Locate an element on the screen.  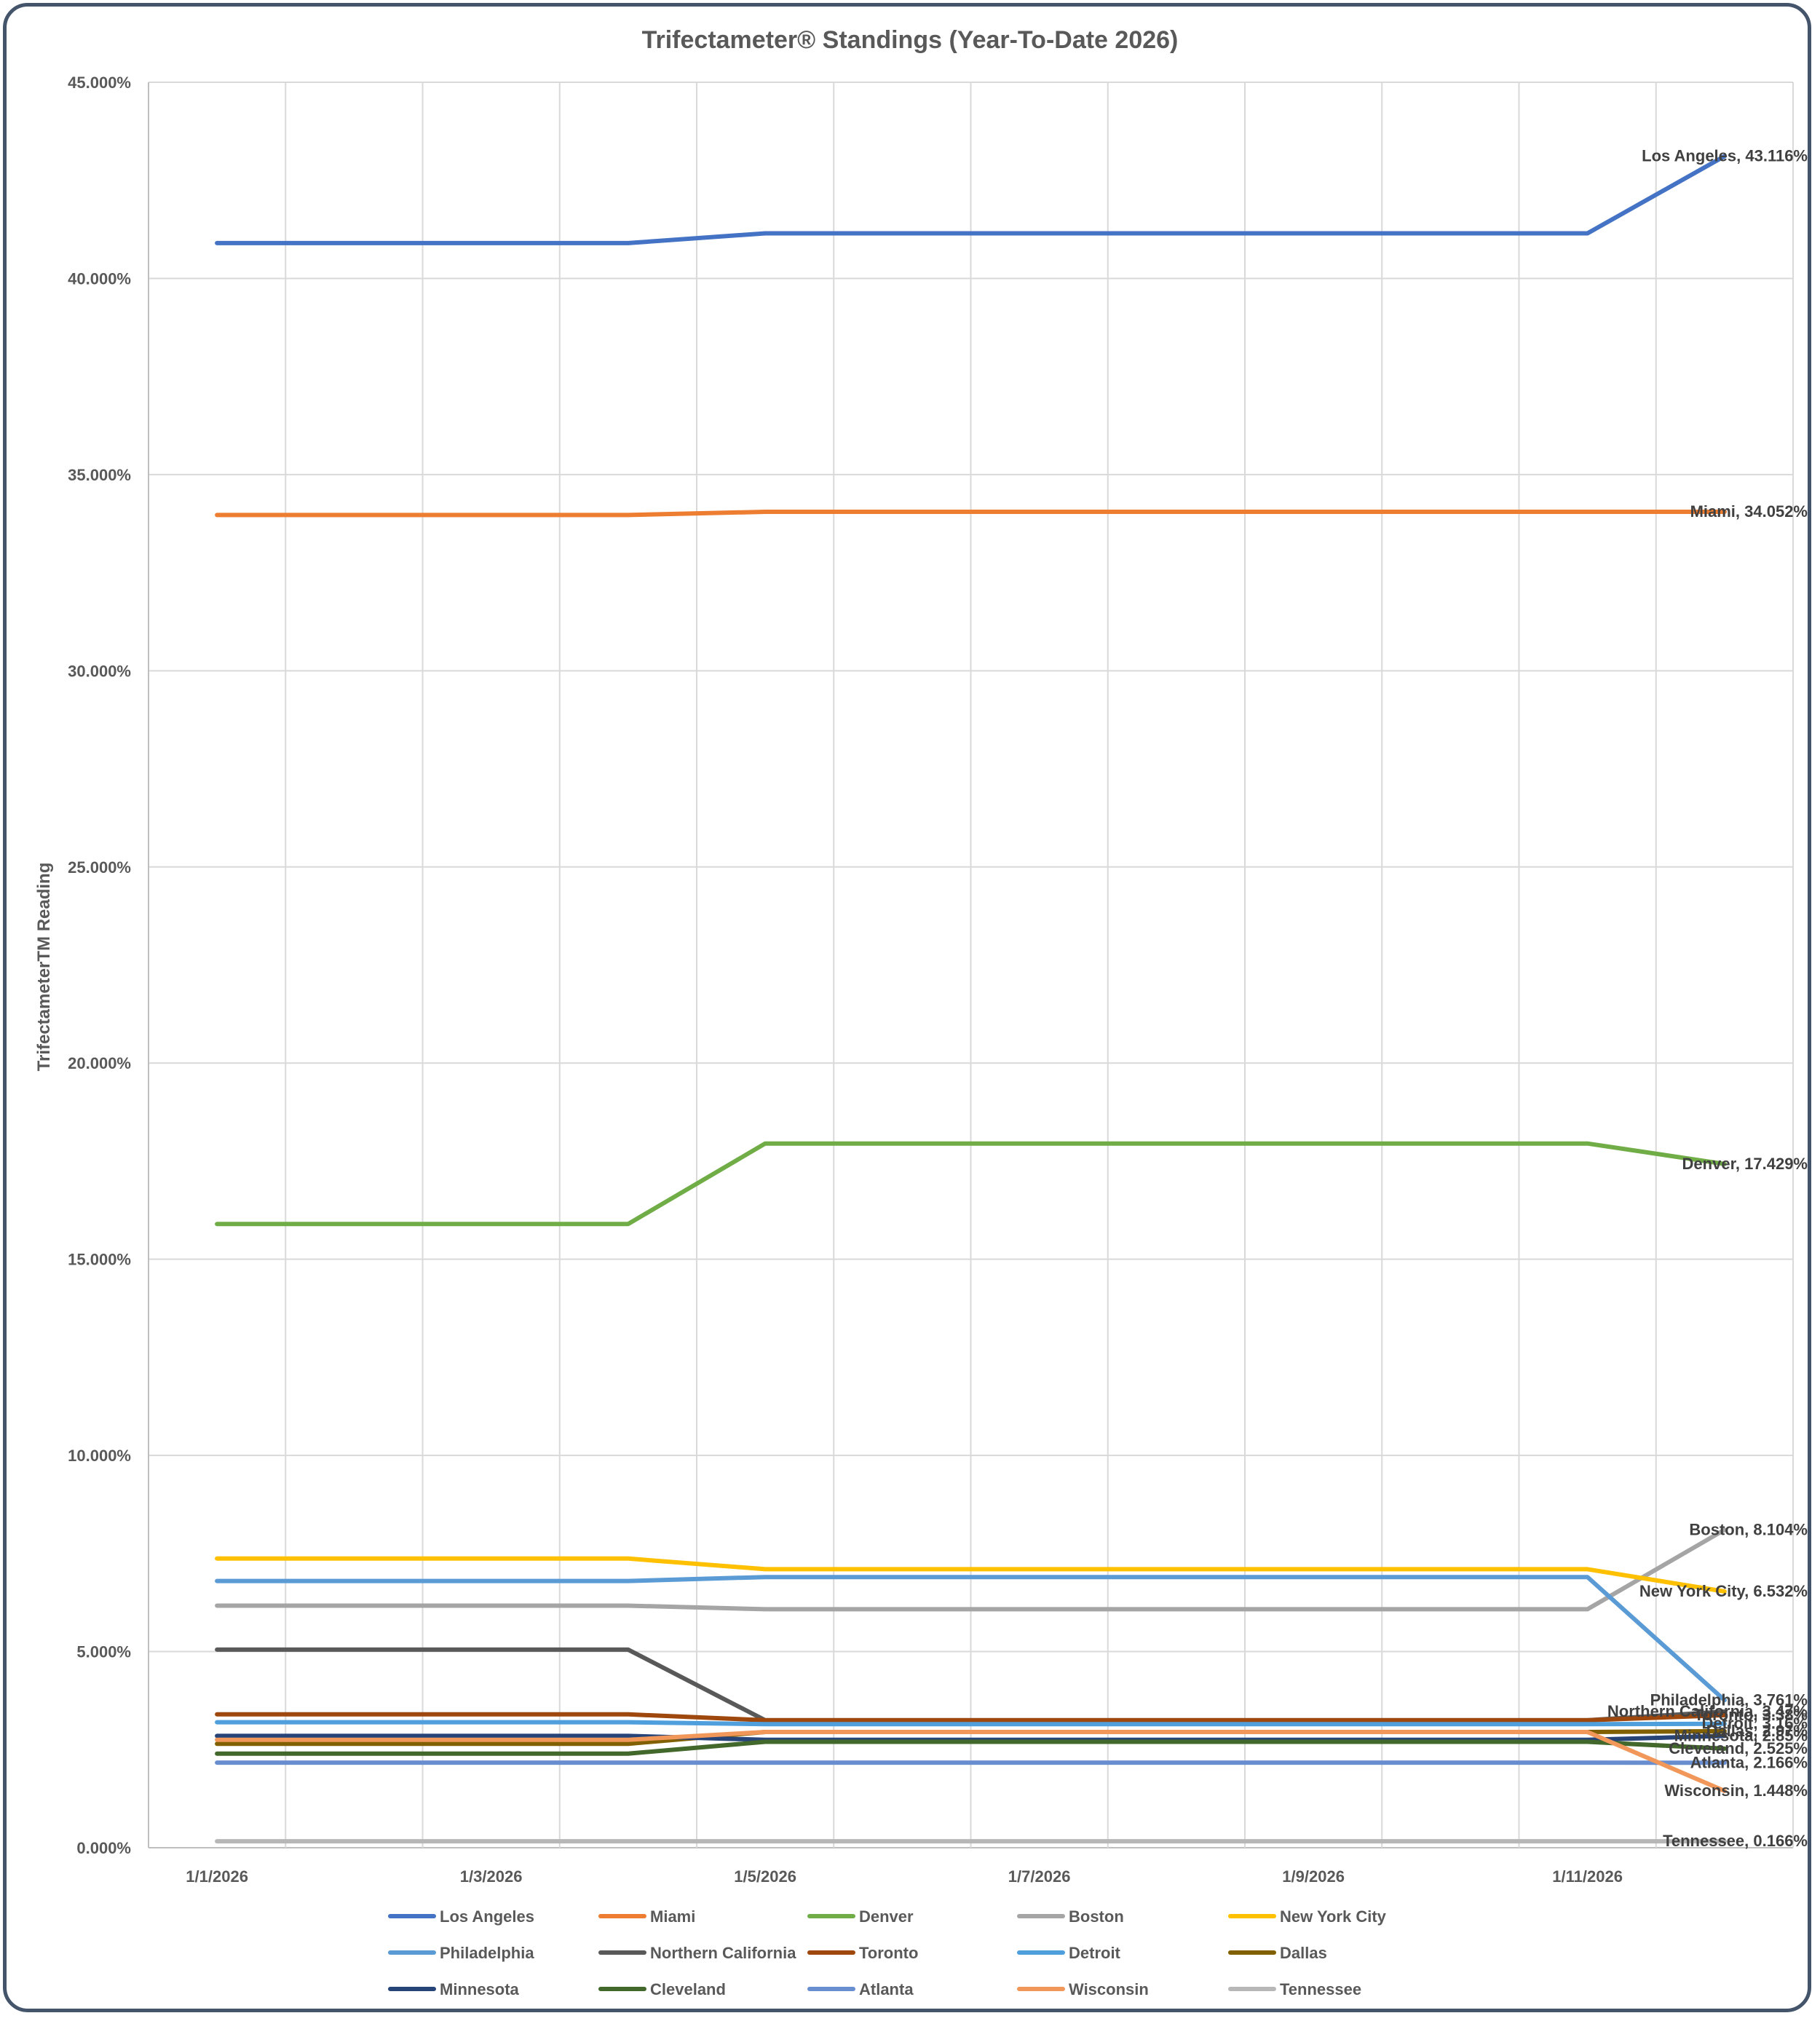
x-tick-label: 1/7/2026 is located at coordinates (1039, 1877).